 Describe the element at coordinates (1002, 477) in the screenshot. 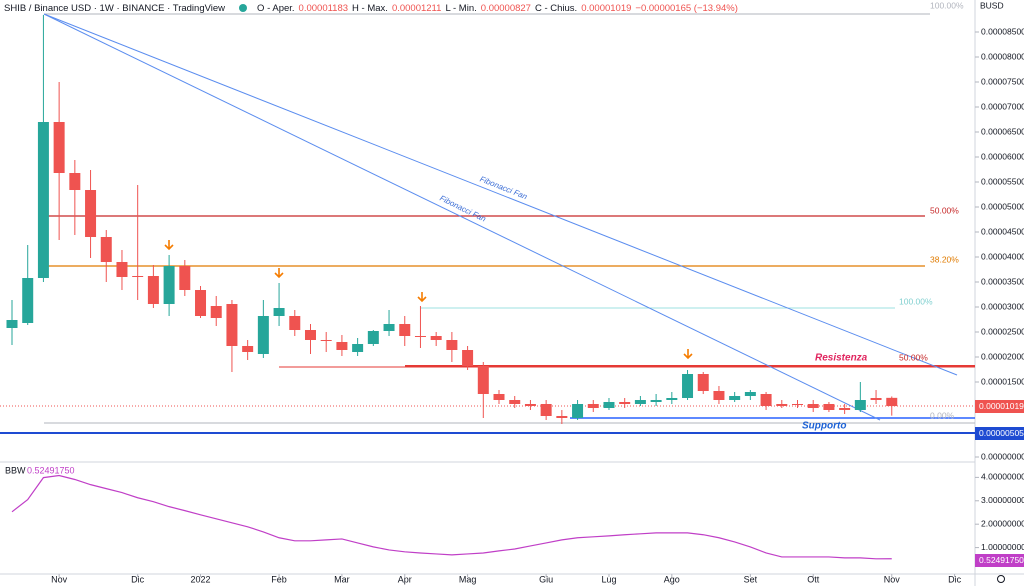

I see `y-tick-label: 4.00000000` at that location.